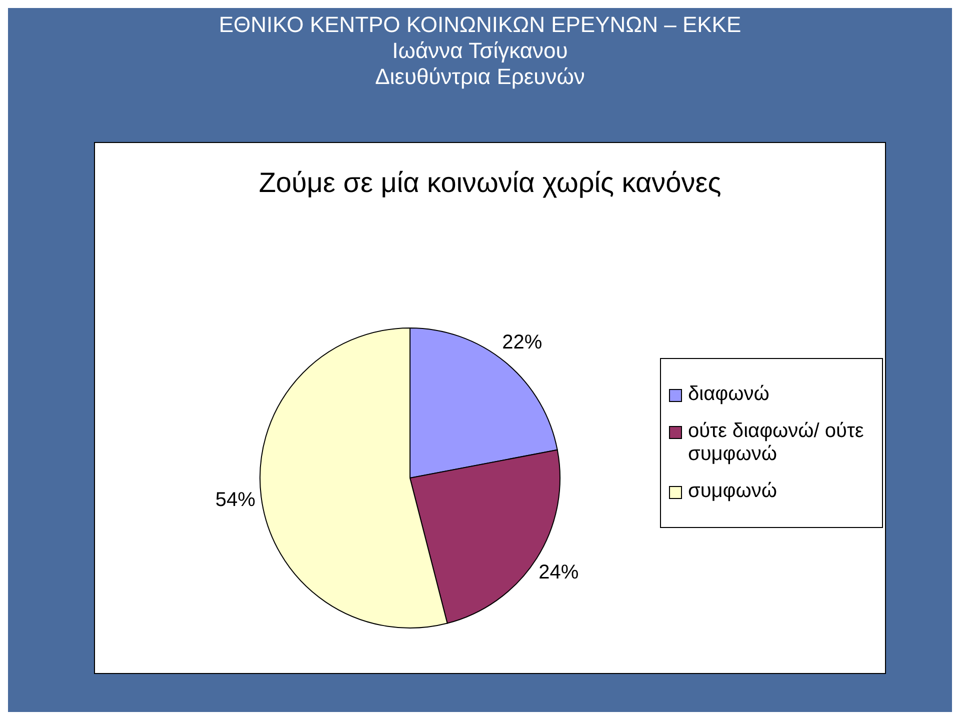  I want to click on text: Ιωάννα Τσίγκανου, so click(480, 51).